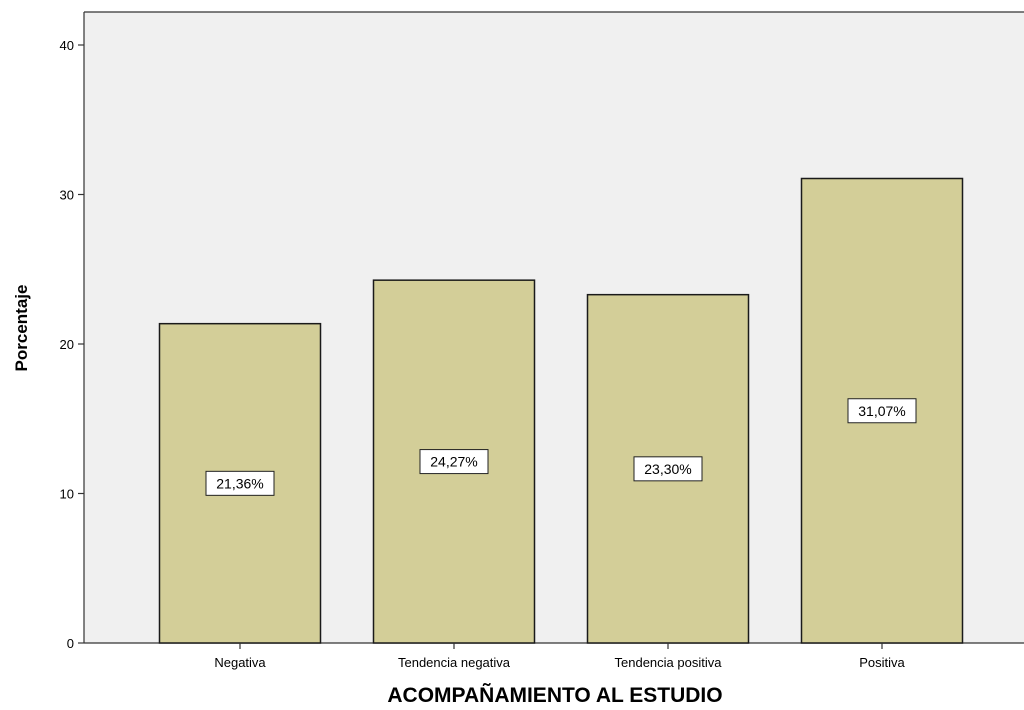 The height and width of the screenshot is (710, 1024). Describe the element at coordinates (882, 662) in the screenshot. I see `x-tick-label: Positiva` at that location.